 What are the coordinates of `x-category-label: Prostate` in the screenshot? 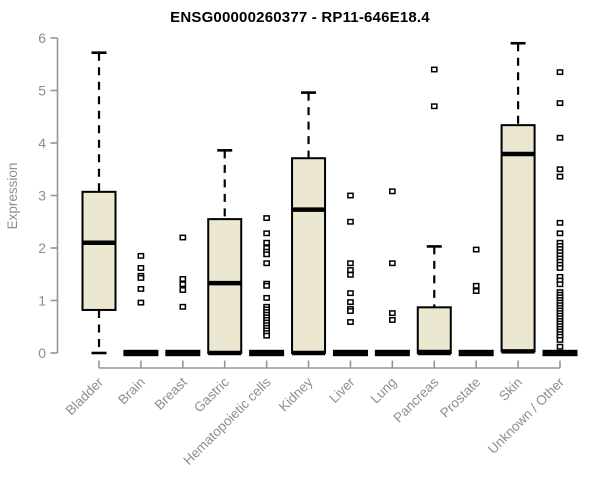 It's located at (460, 398).